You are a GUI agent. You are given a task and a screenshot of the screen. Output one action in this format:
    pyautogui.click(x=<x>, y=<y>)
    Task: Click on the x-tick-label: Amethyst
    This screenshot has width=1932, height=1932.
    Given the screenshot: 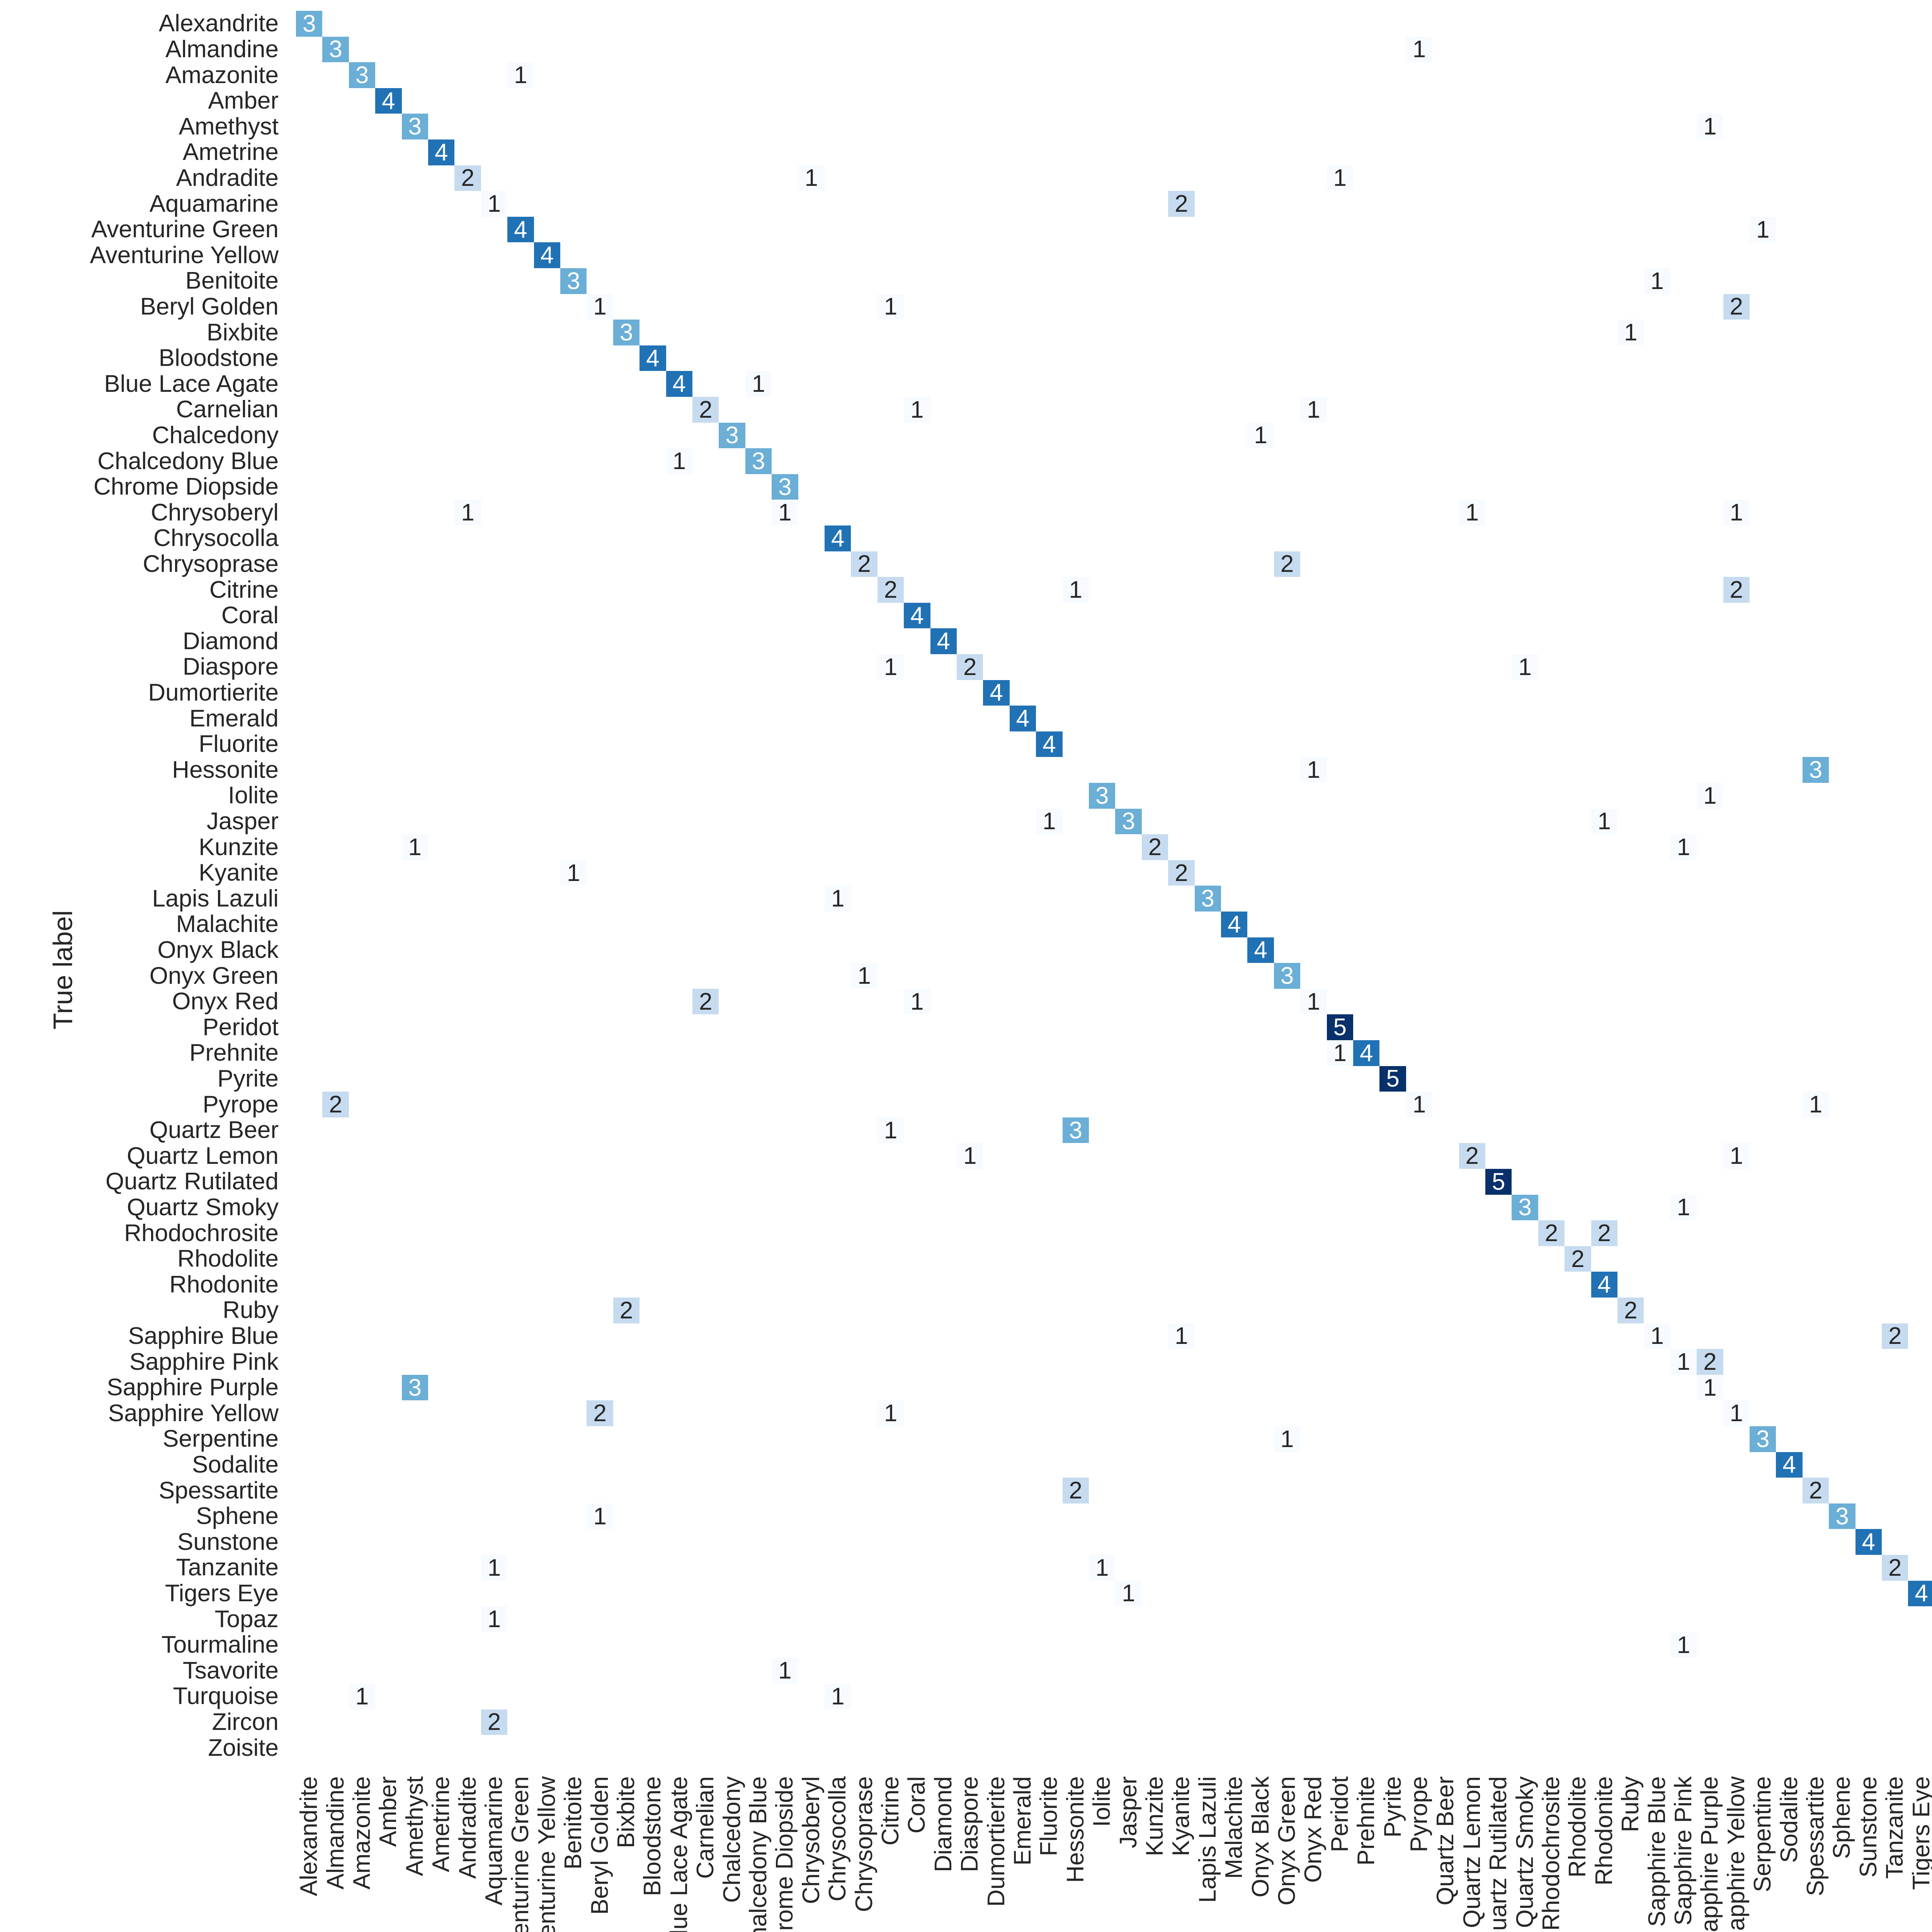 What is the action you would take?
    pyautogui.click(x=414, y=1826)
    